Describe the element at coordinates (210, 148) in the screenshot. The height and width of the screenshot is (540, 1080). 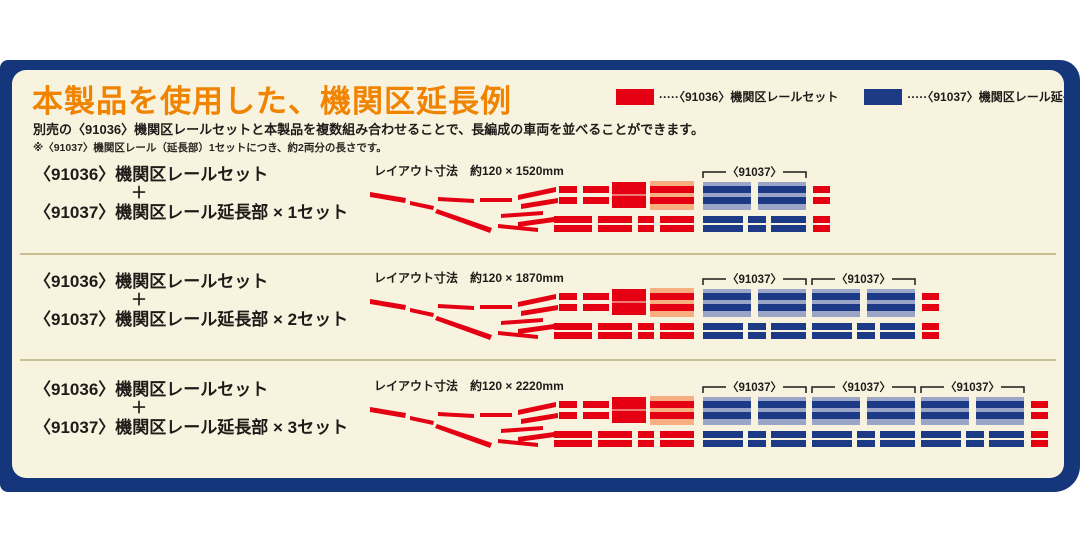
I see `page-note: ※〈91037〉機関区レール（延長部）1セットにつき、約2両分の長さです。` at that location.